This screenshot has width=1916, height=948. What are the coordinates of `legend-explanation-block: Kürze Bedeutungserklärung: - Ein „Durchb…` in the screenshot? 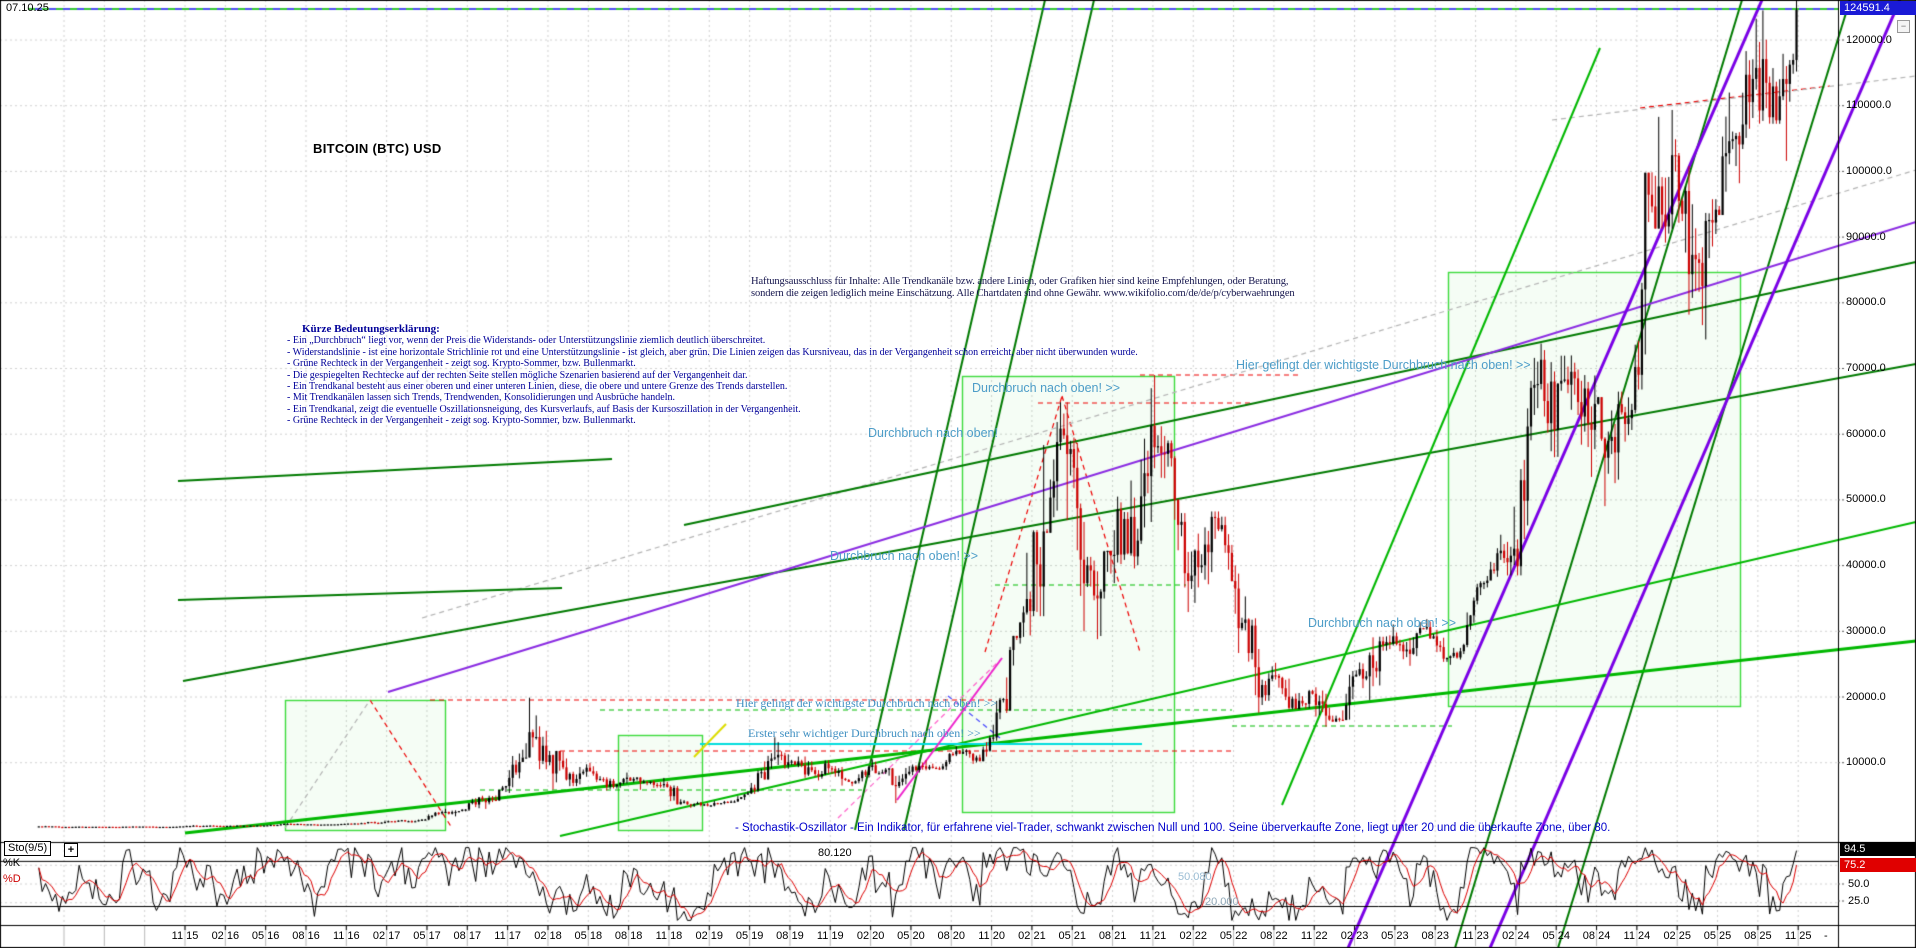 It's located at (712, 375).